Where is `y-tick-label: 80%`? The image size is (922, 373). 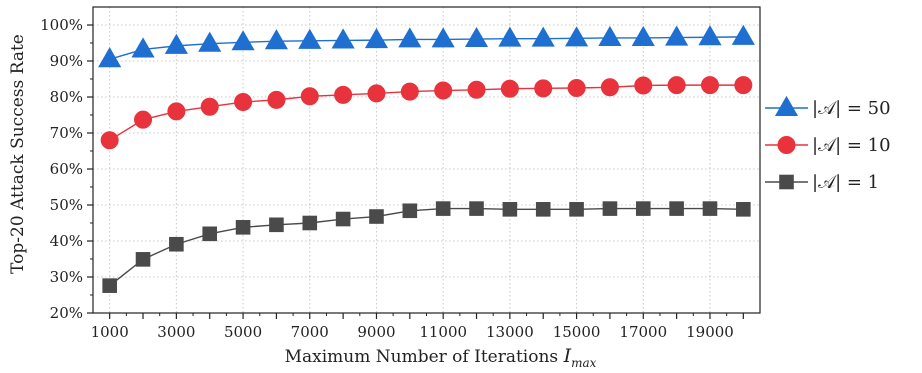 y-tick-label: 80% is located at coordinates (66, 97).